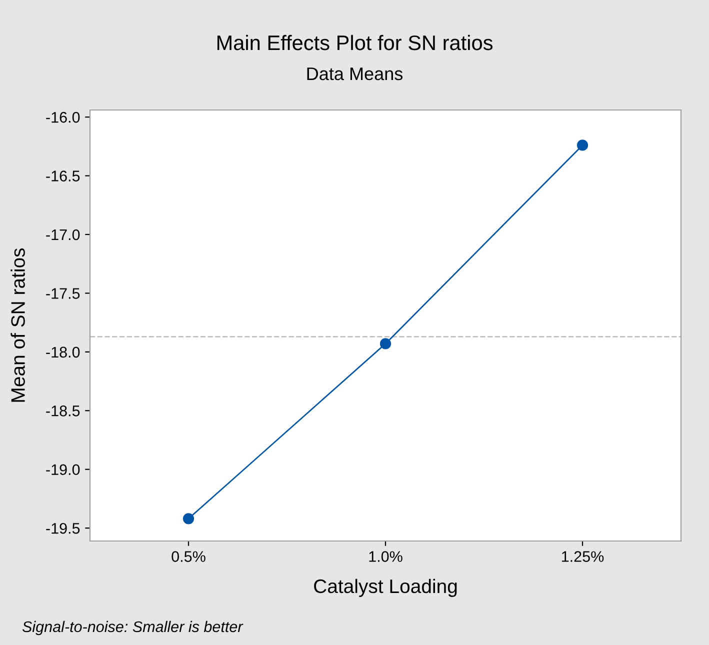 The height and width of the screenshot is (645, 709). I want to click on chart-title: Main Effects Plot for SN ratios, so click(355, 42).